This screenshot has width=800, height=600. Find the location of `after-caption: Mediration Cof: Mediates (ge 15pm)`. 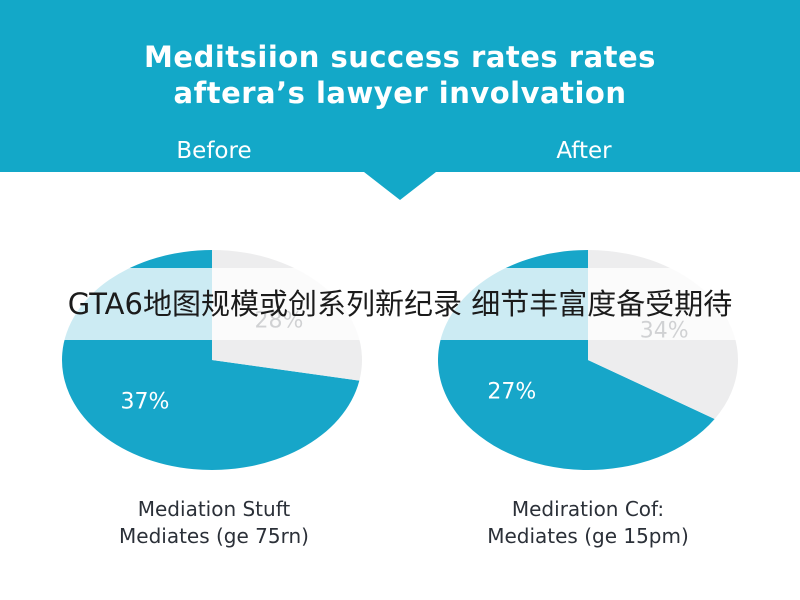

after-caption: Mediration Cof: Mediates (ge 15pm) is located at coordinates (588, 523).